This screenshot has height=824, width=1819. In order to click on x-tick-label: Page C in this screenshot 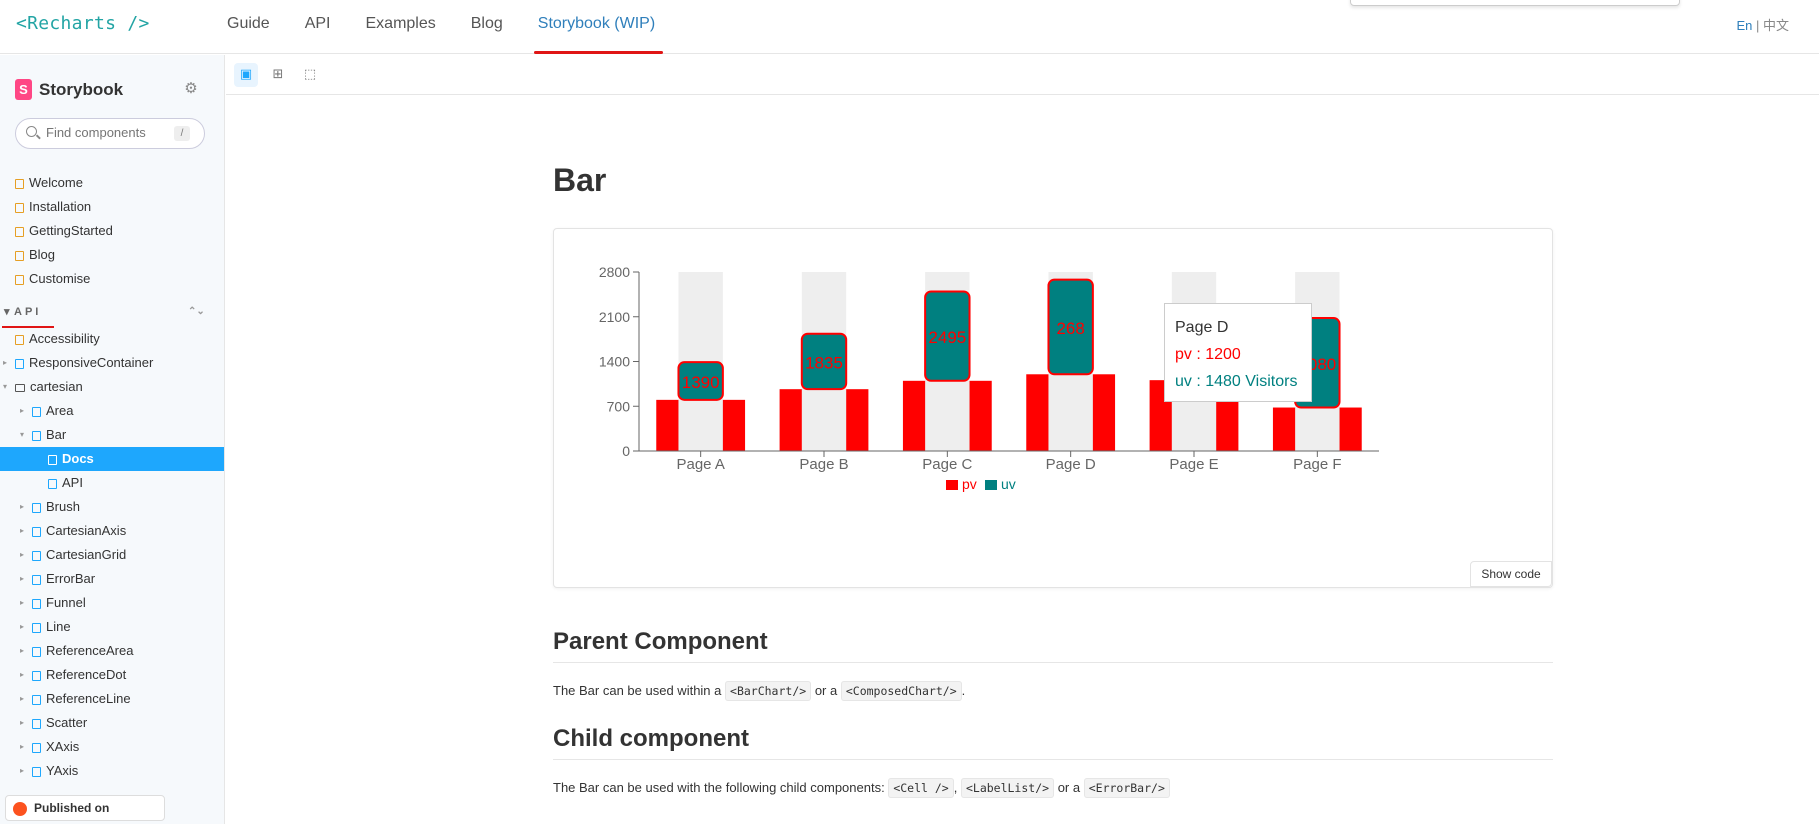, I will do `click(947, 464)`.